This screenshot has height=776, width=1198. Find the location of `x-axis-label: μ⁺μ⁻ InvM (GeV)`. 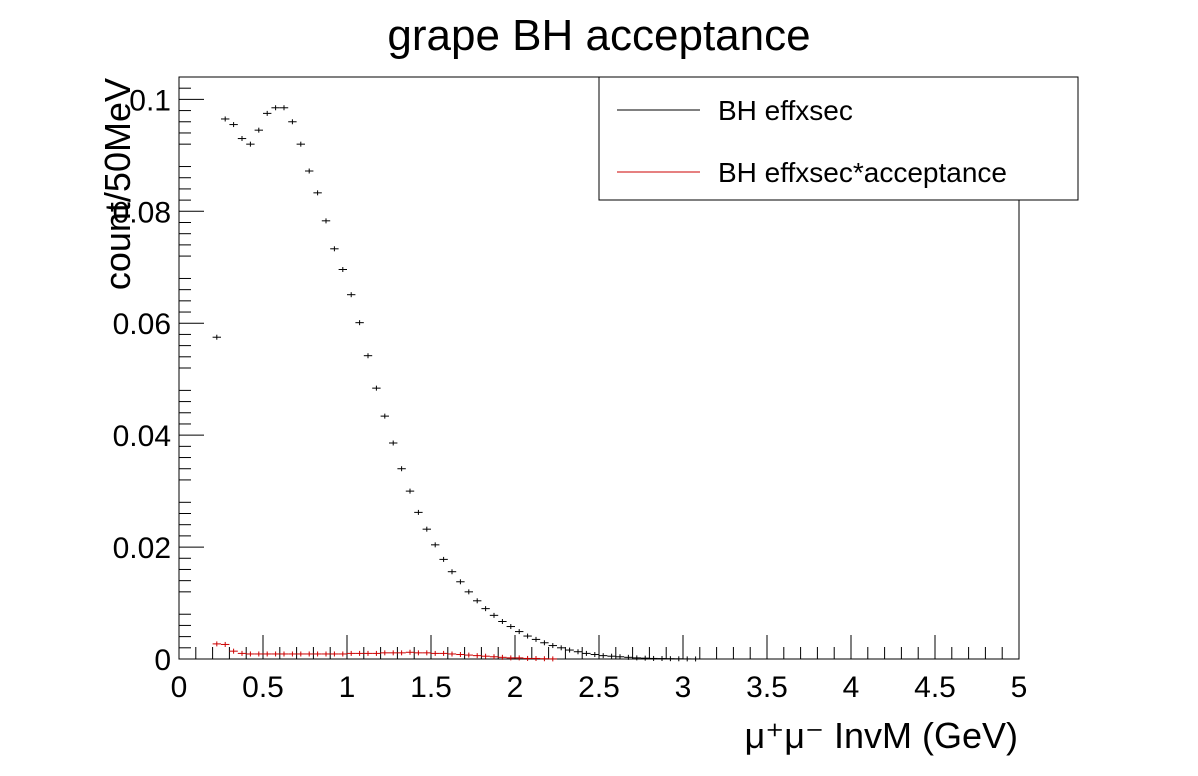

x-axis-label: μ⁺μ⁻ InvM (GeV) is located at coordinates (881, 735).